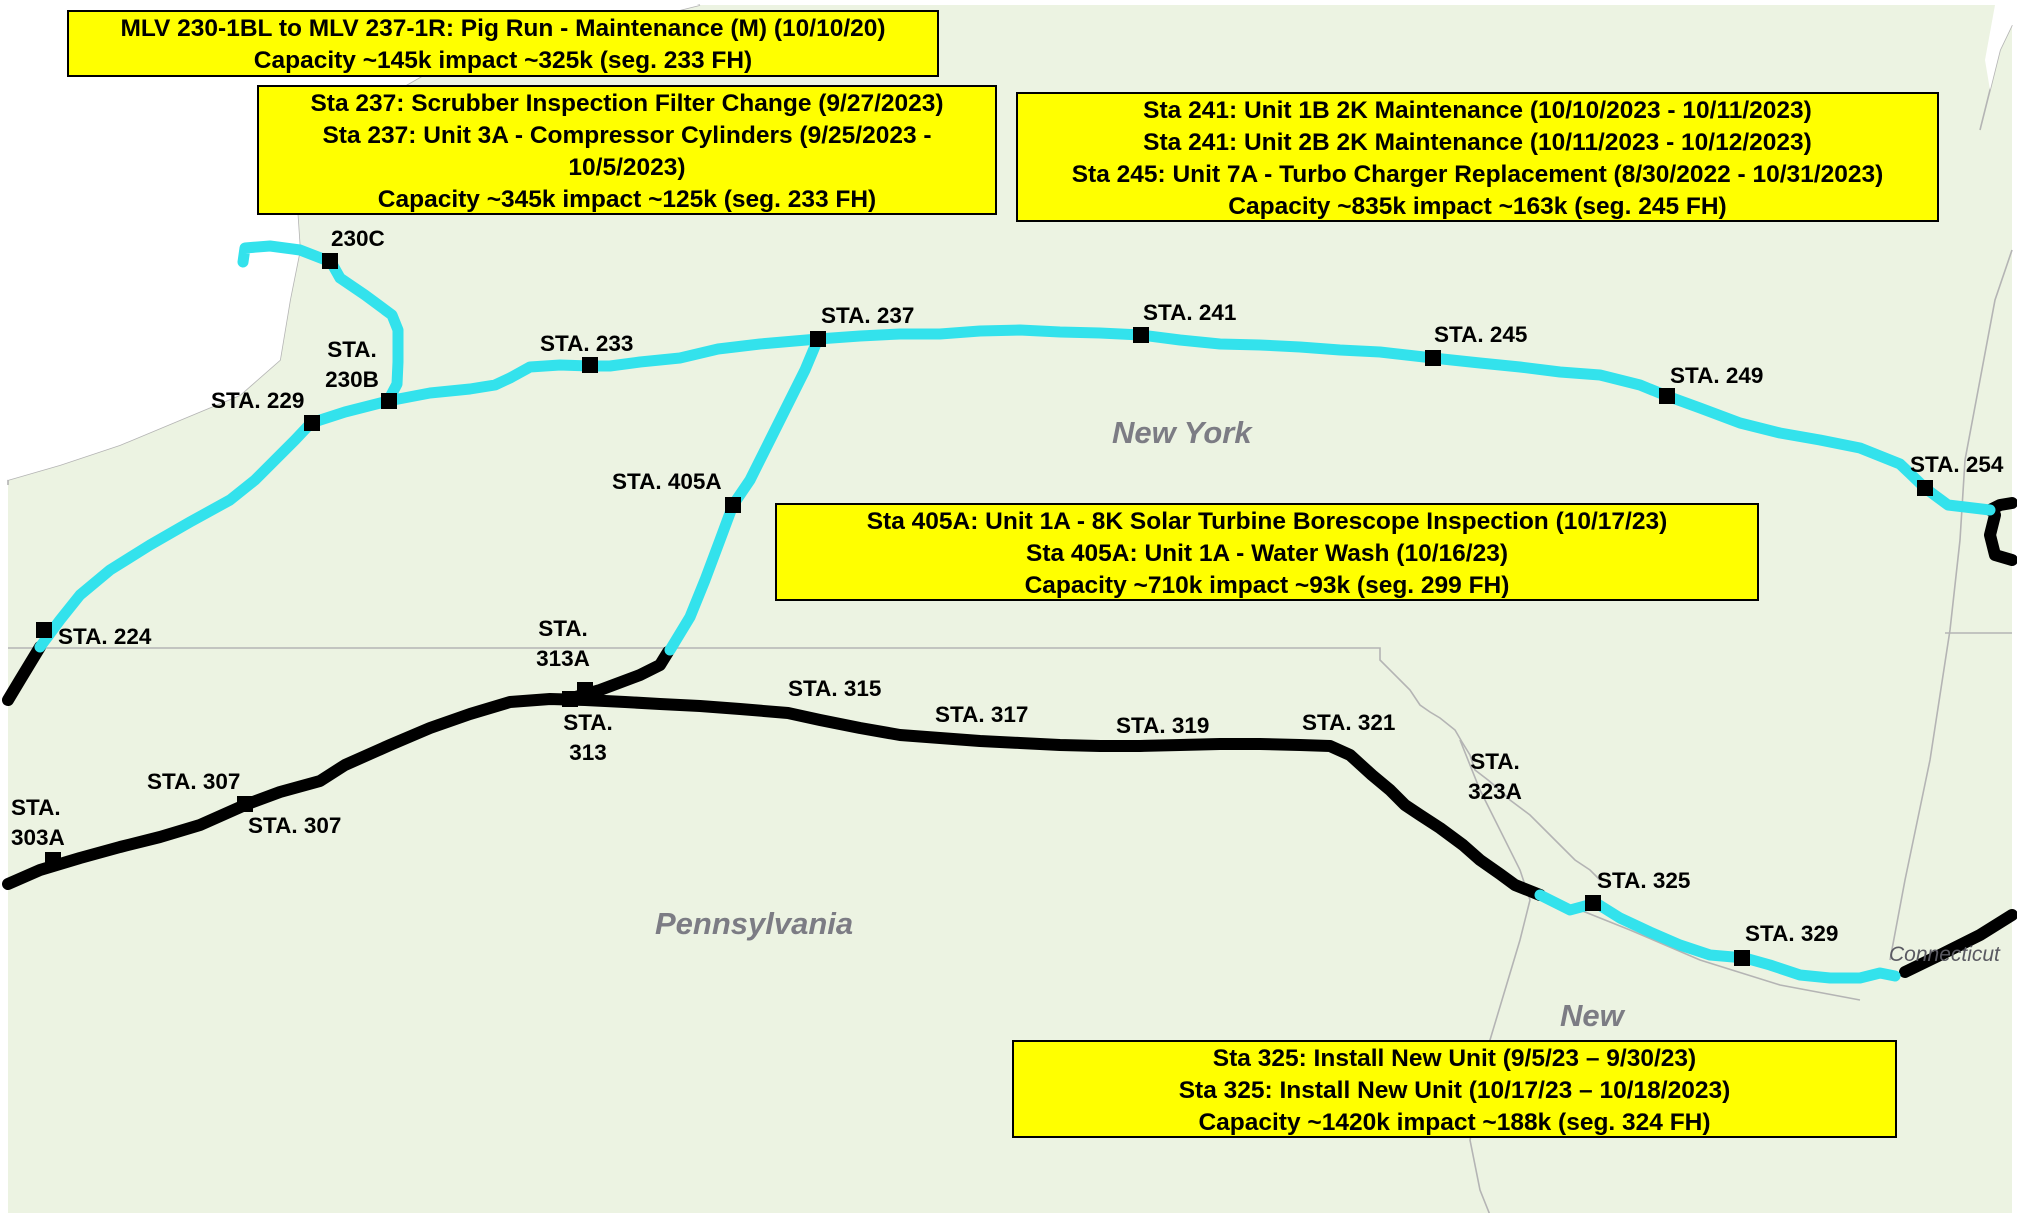 The image size is (2017, 1217). I want to click on canada-water, so click(354, 242).